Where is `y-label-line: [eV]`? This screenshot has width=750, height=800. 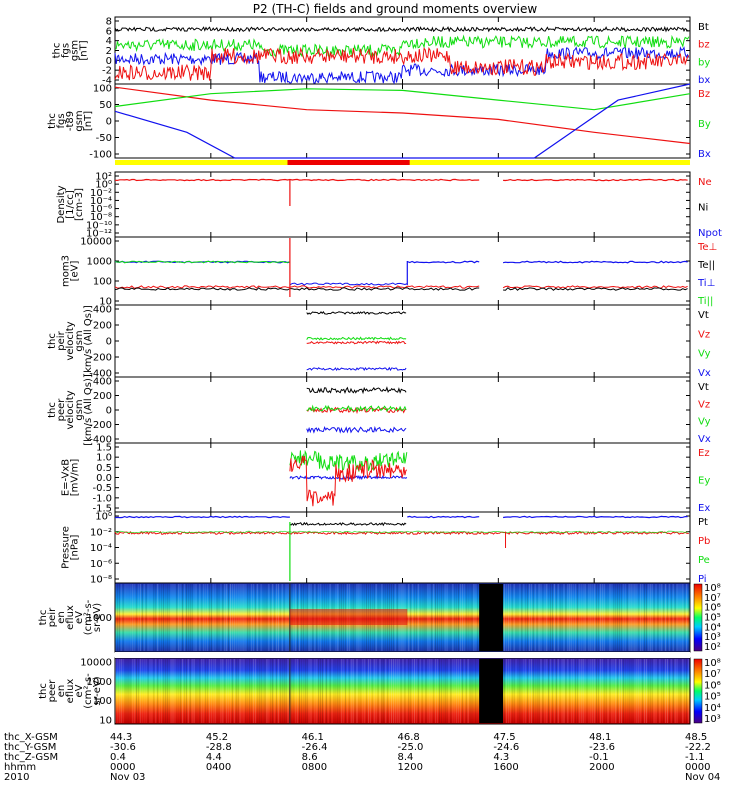 y-label-line: [eV] is located at coordinates (75, 271).